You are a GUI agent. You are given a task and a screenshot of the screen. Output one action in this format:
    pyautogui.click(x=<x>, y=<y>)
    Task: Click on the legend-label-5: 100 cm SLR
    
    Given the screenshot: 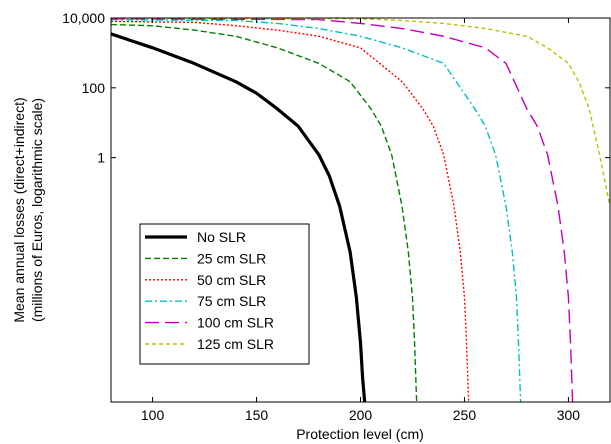 What is the action you would take?
    pyautogui.click(x=235, y=323)
    